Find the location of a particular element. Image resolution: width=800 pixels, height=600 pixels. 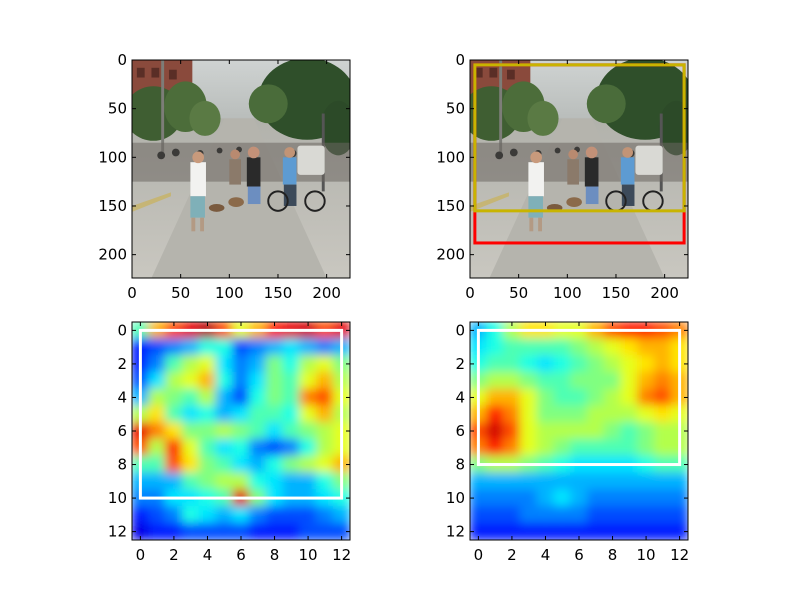

photo-with-boxes-panel is located at coordinates (579, 169).